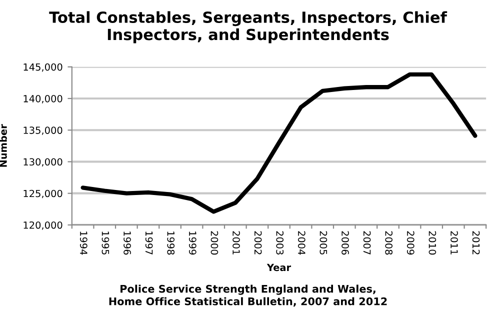  What do you see at coordinates (214, 243) in the screenshot?
I see `x-tick-label: 2000` at bounding box center [214, 243].